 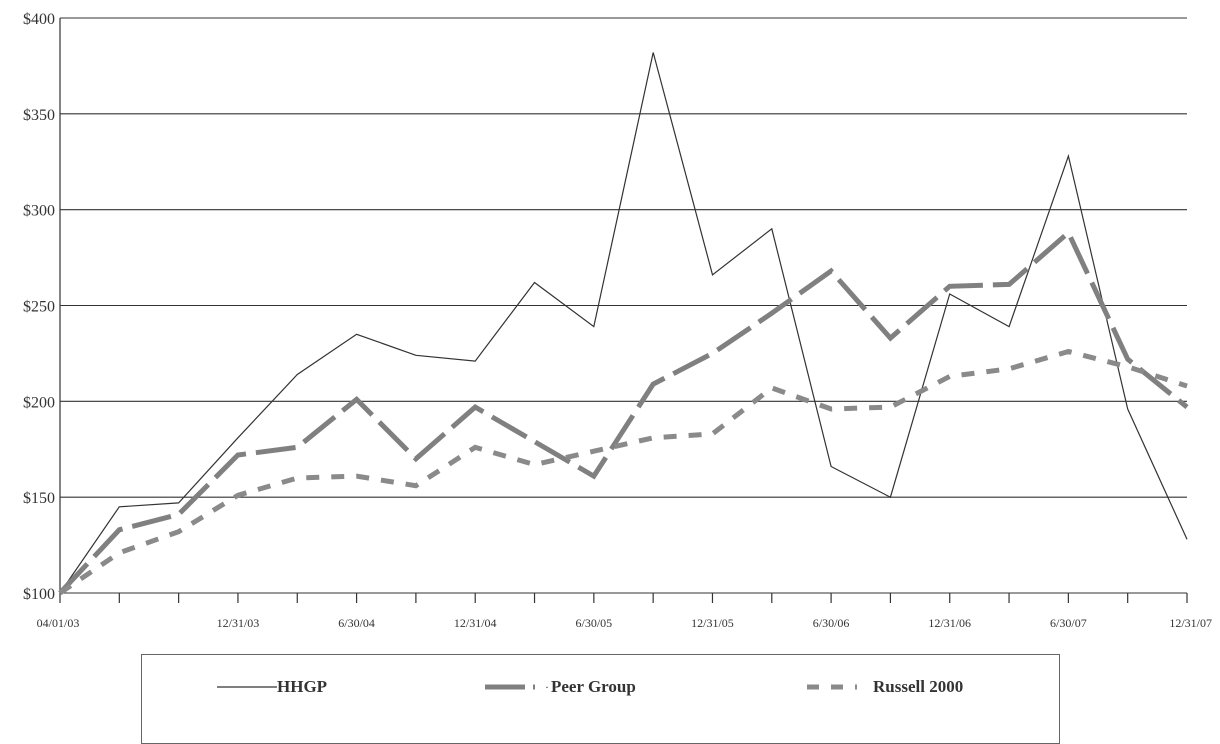 I want to click on y-tick-label: $200, so click(x=39, y=402).